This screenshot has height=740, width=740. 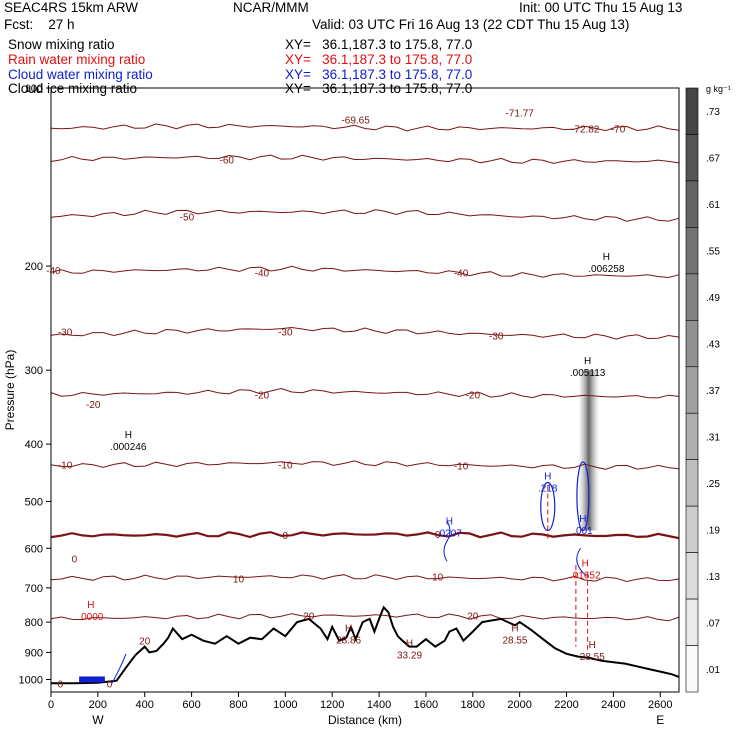 I want to click on colorbar-label: .49, so click(x=713, y=298).